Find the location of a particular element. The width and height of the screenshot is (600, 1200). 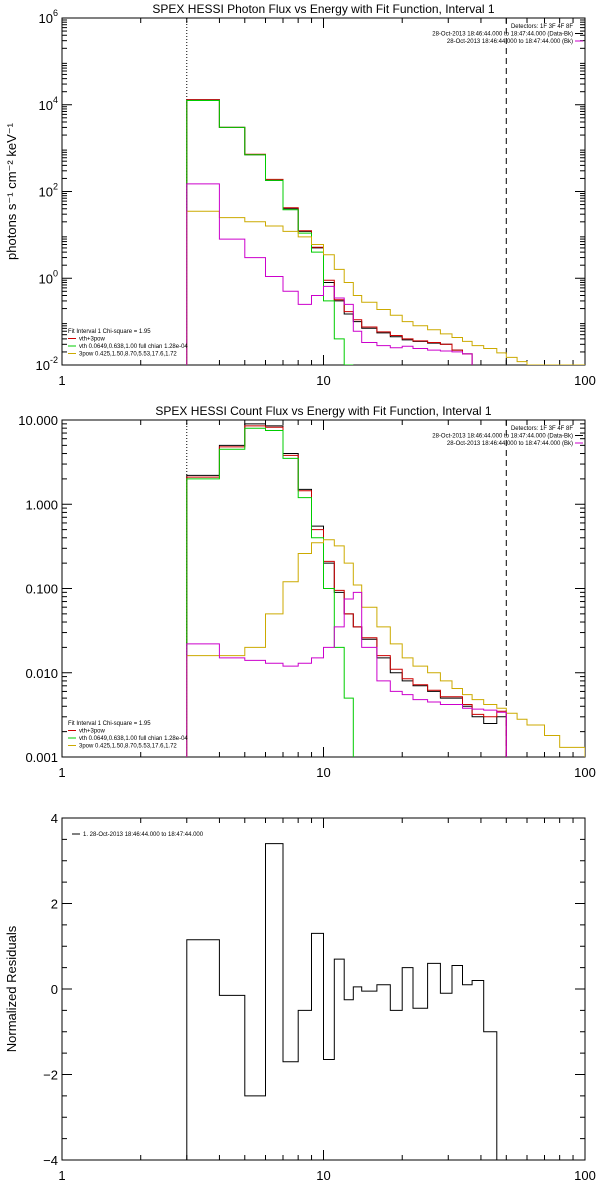

y-tick-label: 4 is located at coordinates (54, 818).